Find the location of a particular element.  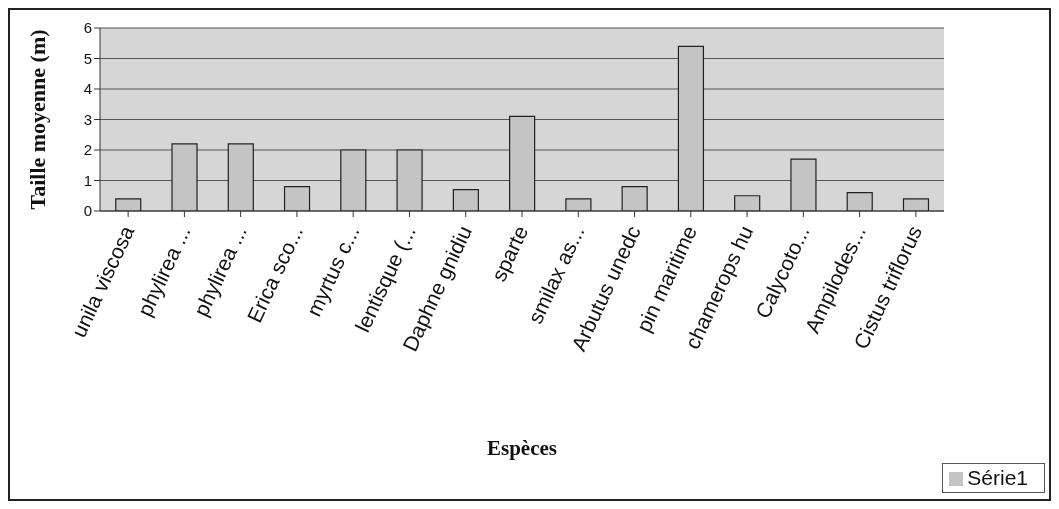

x-axis-title: Espèces is located at coordinates (522, 448).